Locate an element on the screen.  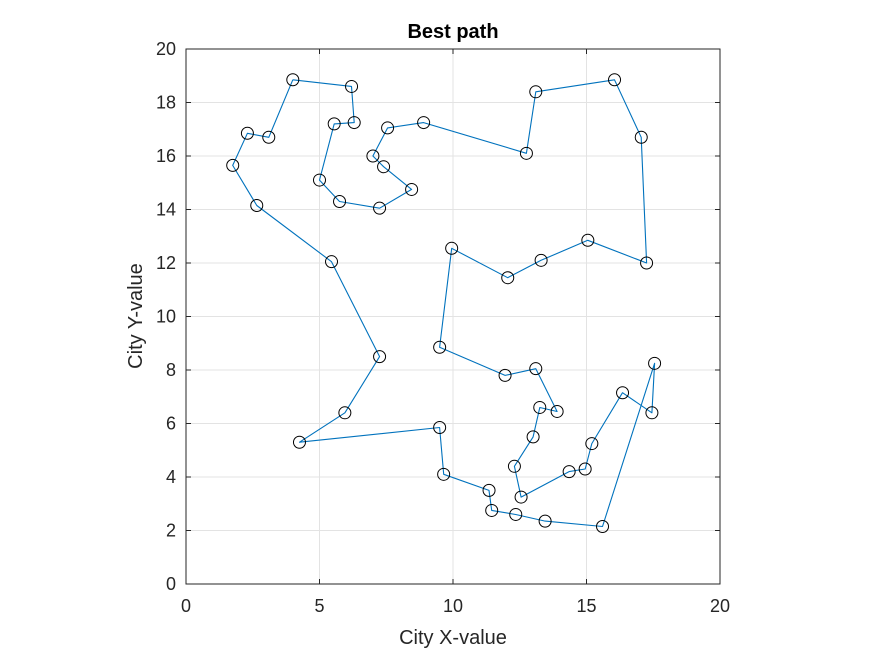
x-tick-label: 10 is located at coordinates (453, 606).